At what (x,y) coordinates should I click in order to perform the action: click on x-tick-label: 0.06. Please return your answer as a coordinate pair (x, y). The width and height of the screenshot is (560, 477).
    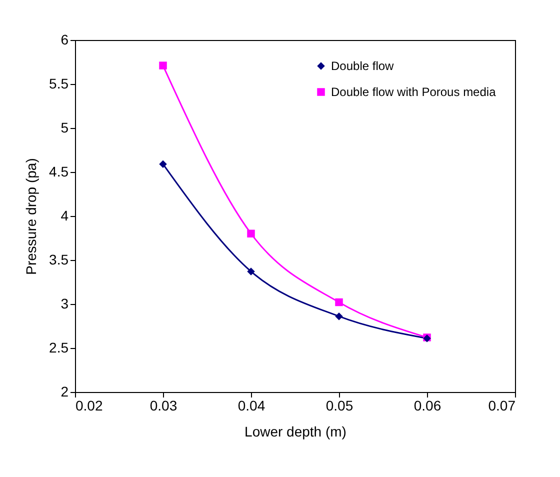
    Looking at the image, I should click on (428, 406).